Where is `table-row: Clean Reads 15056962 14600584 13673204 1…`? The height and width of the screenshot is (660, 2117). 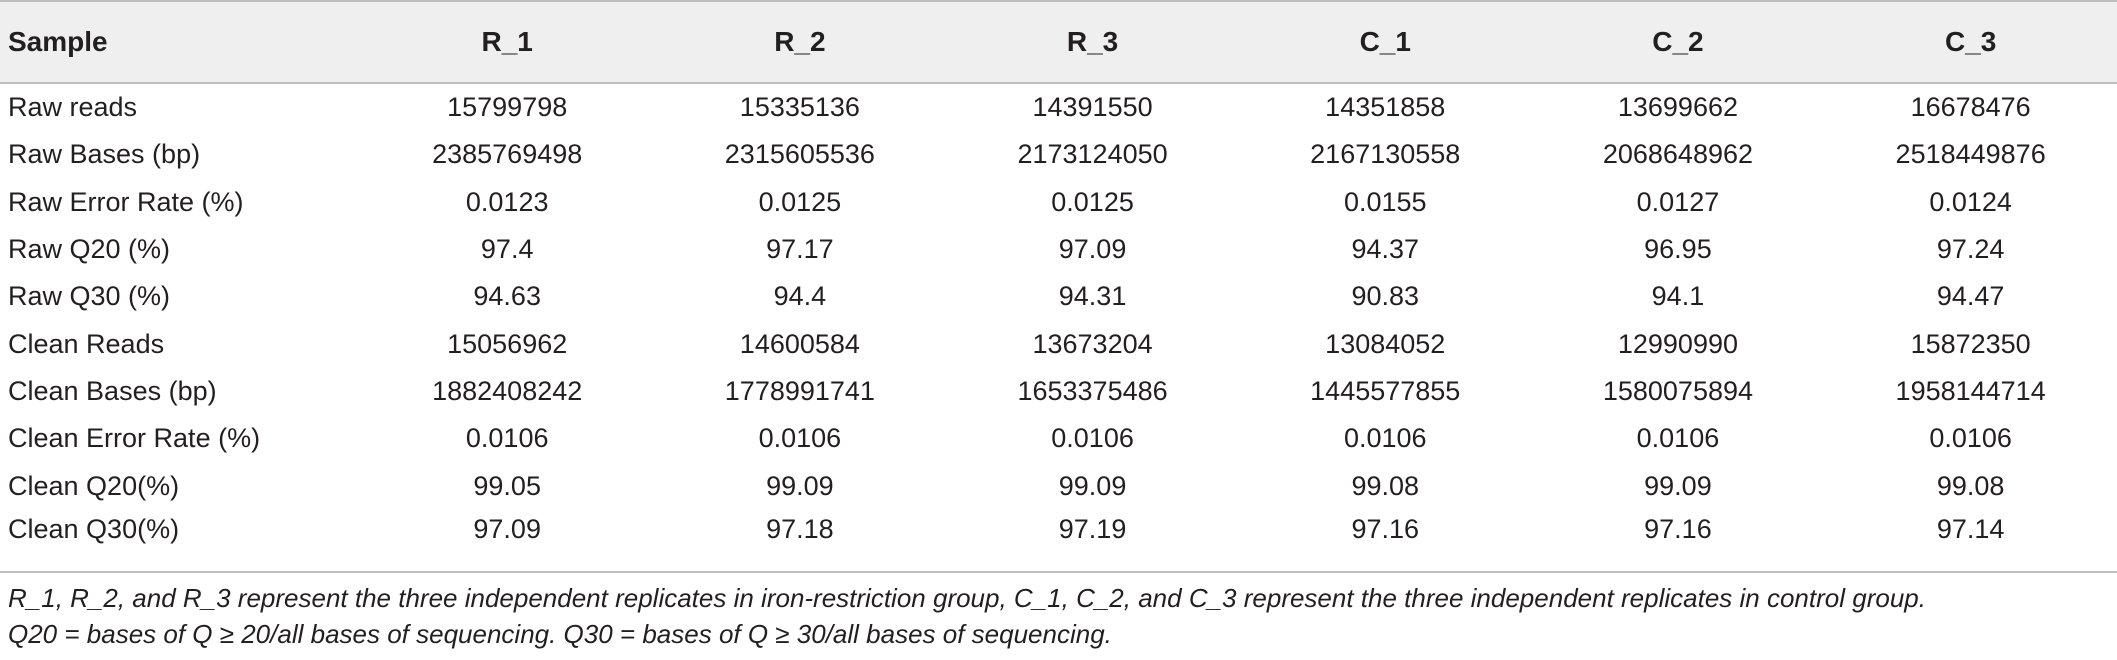
table-row: Clean Reads 15056962 14600584 13673204 1… is located at coordinates (1058, 343).